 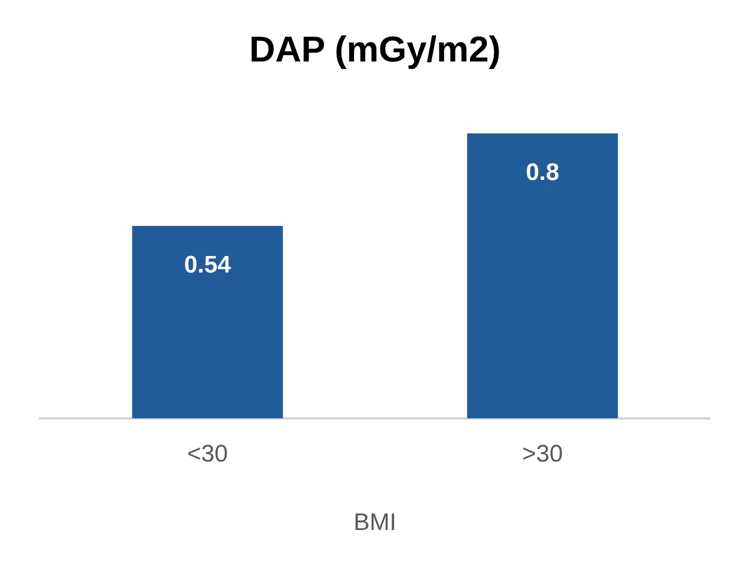 I want to click on data-label: 0.8, so click(x=543, y=172).